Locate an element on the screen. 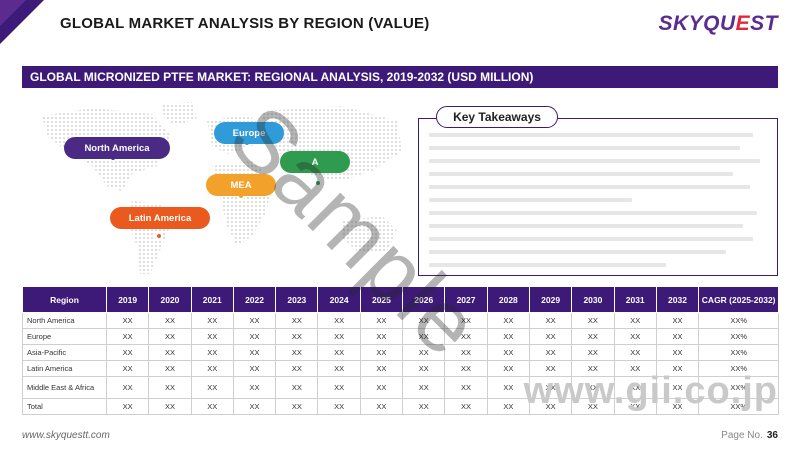  europe-label: Europe is located at coordinates (249, 133).